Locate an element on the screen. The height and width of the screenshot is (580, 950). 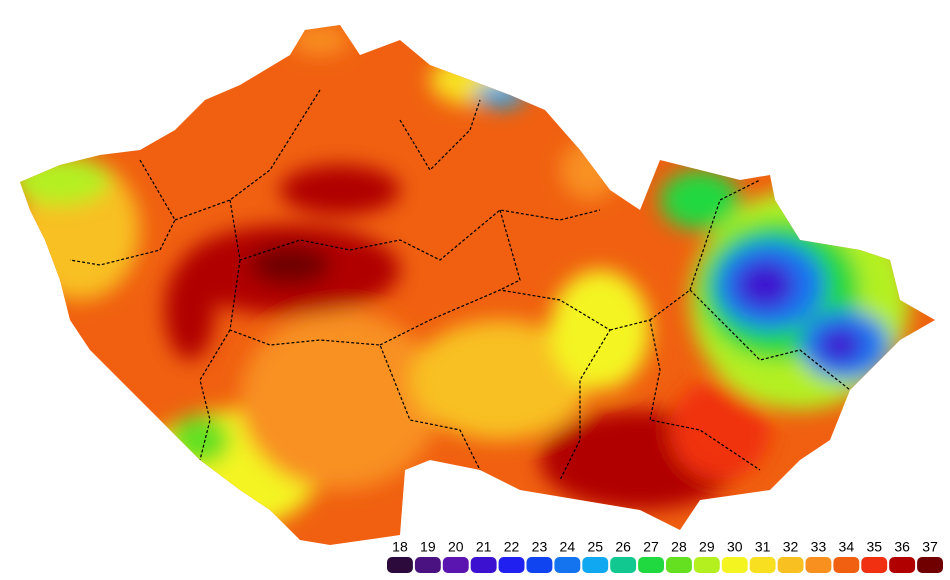
legend-label: 21 is located at coordinates (484, 547).